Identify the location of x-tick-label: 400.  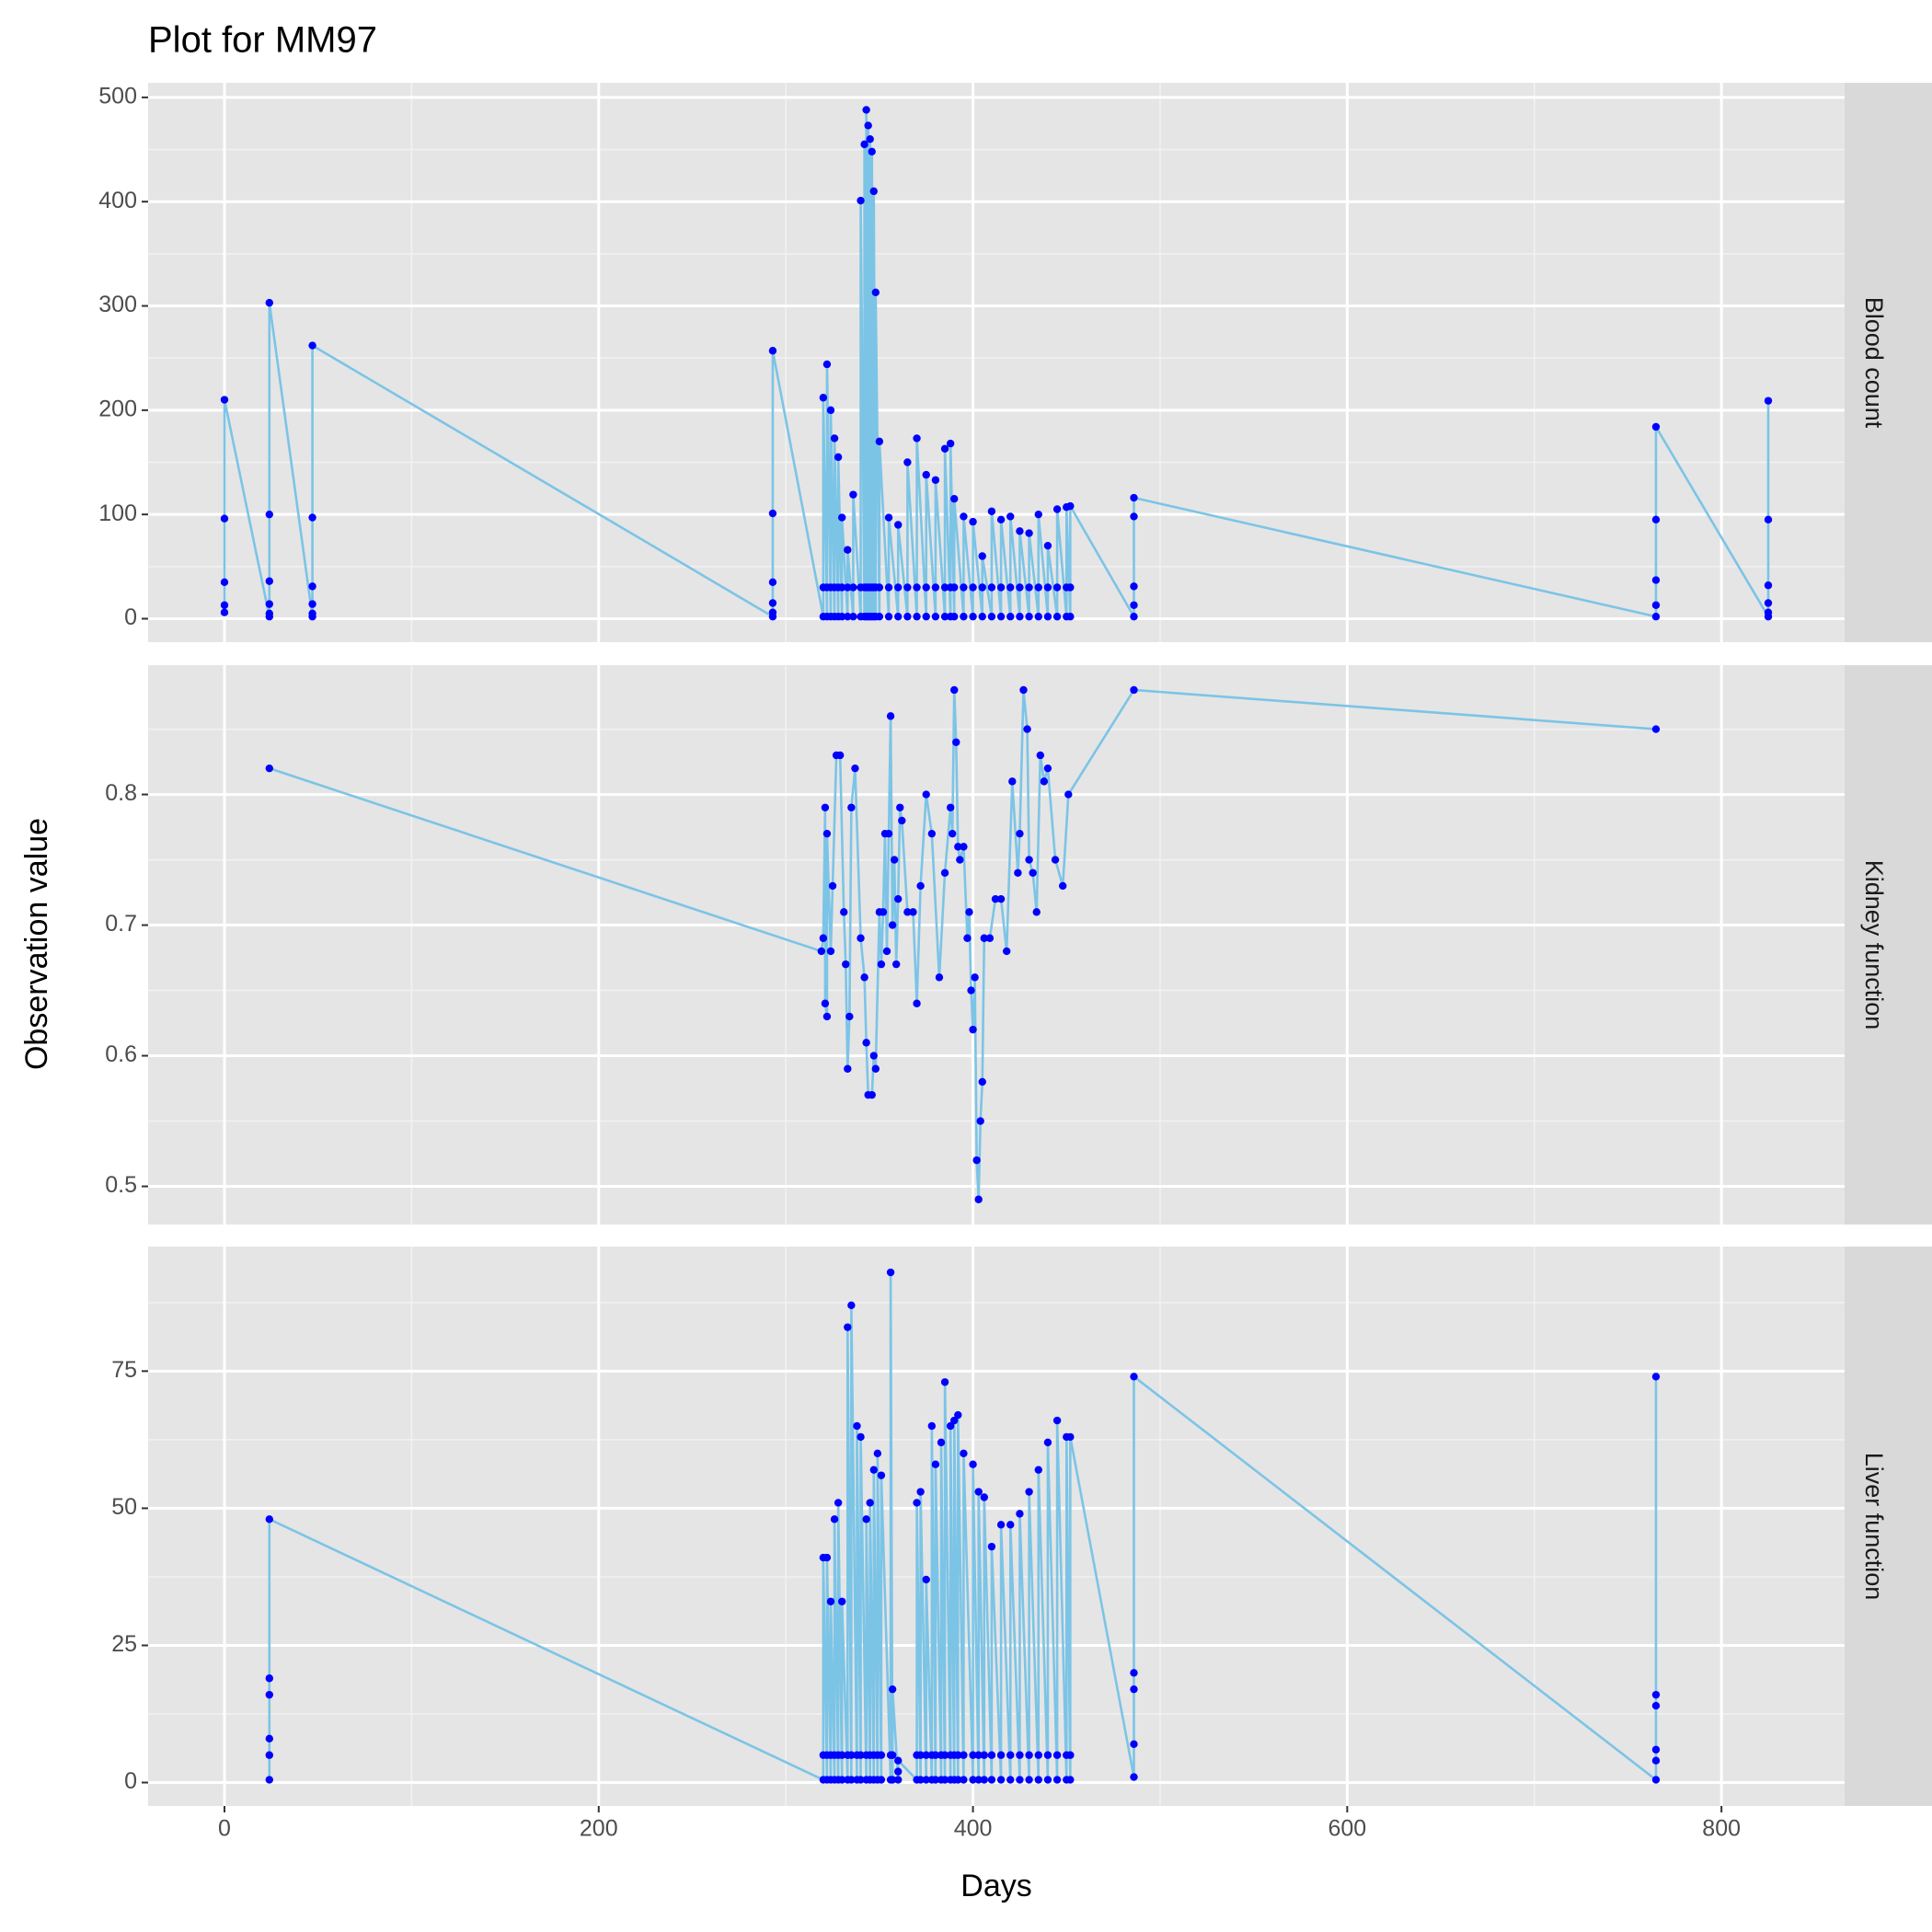
(974, 1829).